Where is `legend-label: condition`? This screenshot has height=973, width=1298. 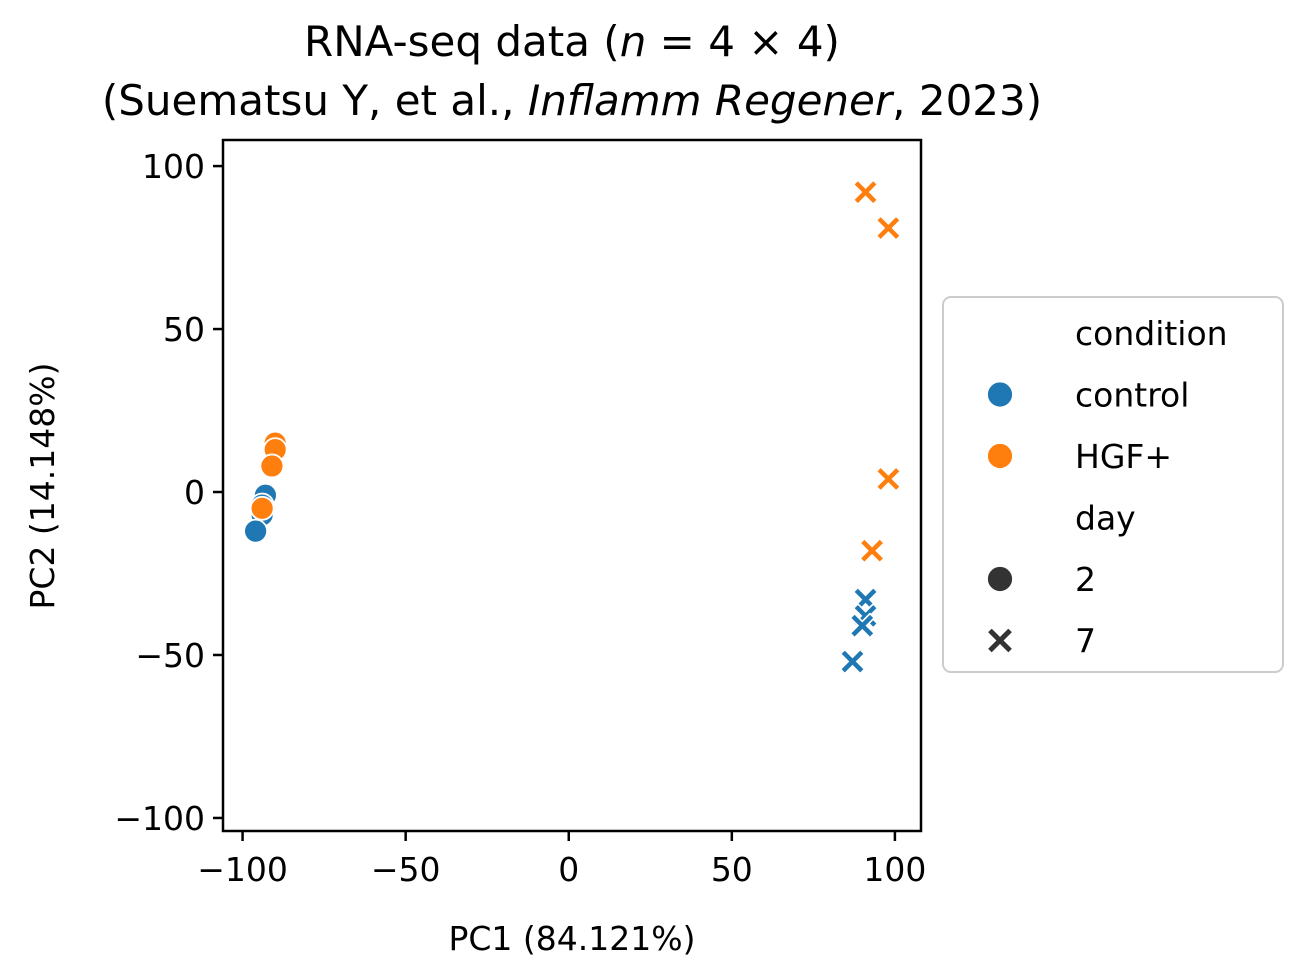 legend-label: condition is located at coordinates (1151, 333).